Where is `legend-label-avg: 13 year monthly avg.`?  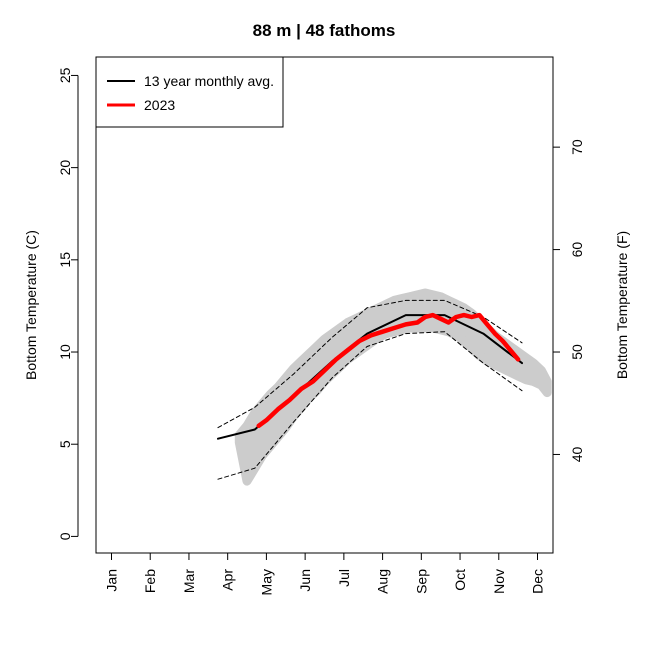 legend-label-avg: 13 year monthly avg. is located at coordinates (209, 81).